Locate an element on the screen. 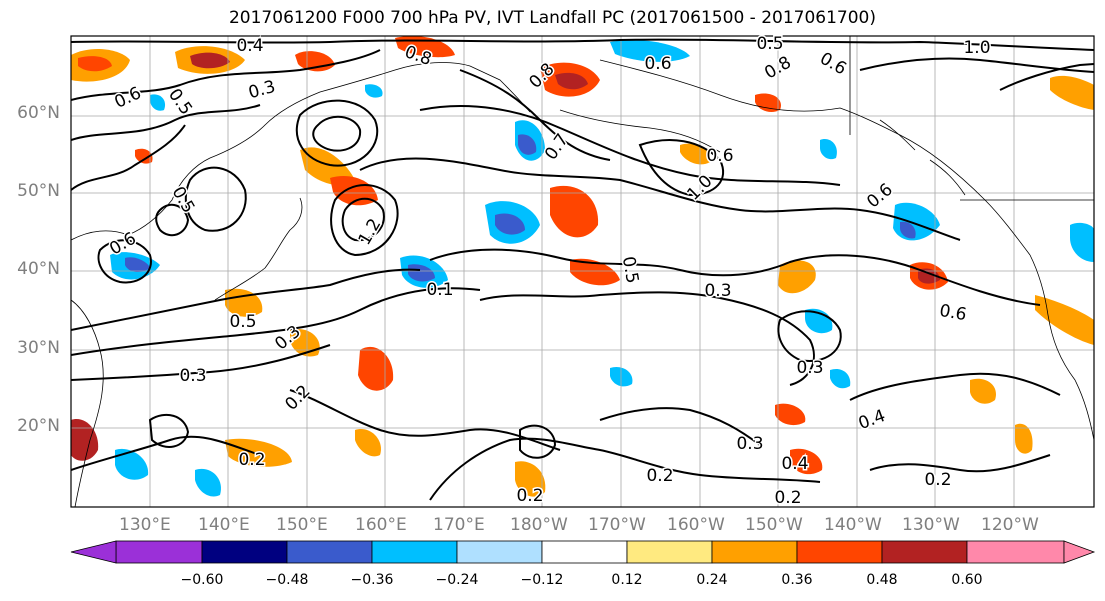 The width and height of the screenshot is (1105, 601). colorbar-tick-label: −0.24 is located at coordinates (457, 580).